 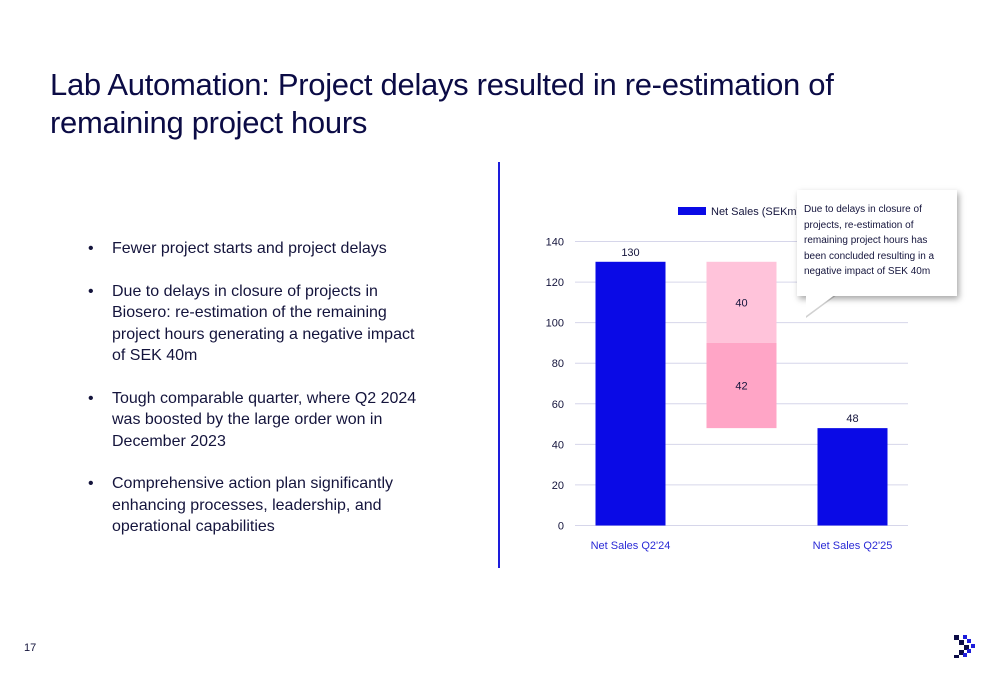 What do you see at coordinates (852, 419) in the screenshot?
I see `data-label: 48` at bounding box center [852, 419].